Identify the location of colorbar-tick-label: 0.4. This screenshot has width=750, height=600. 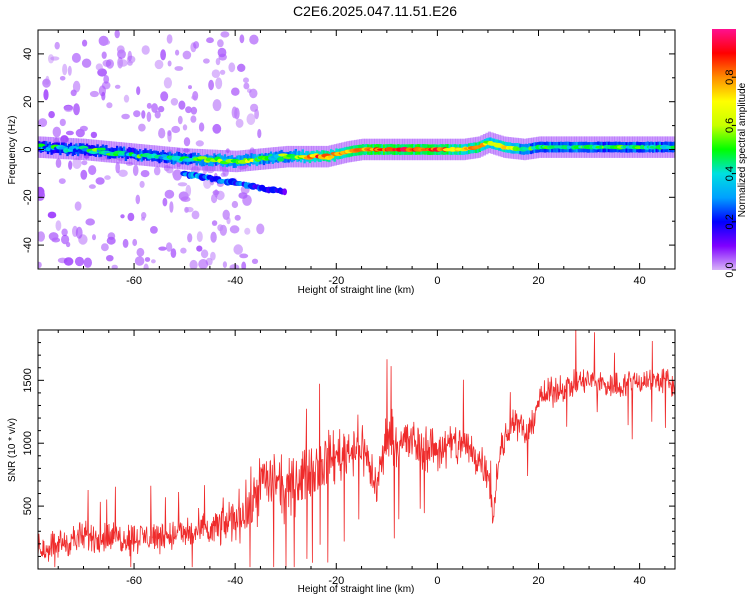
(730, 173).